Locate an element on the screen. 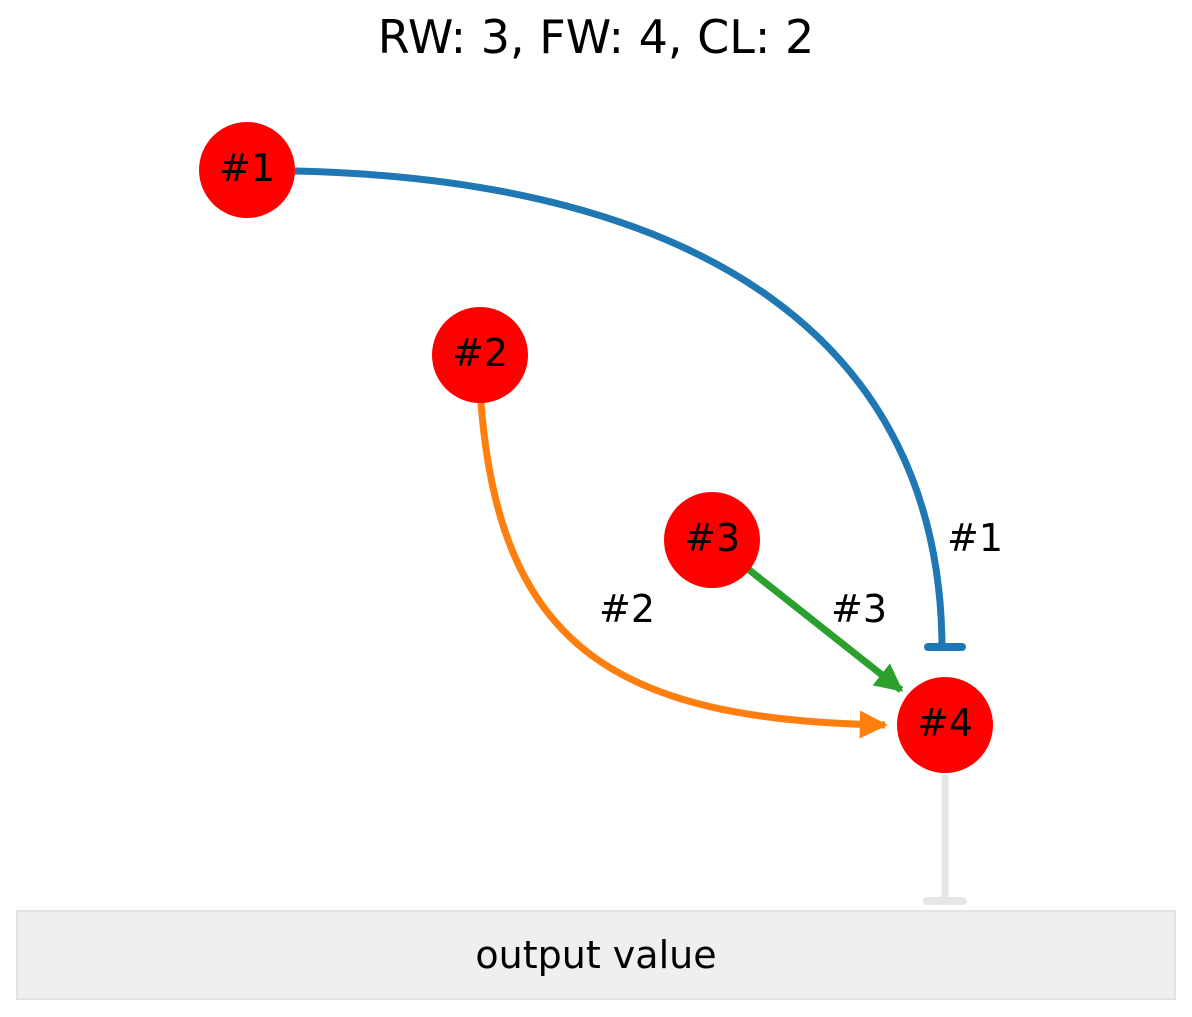 The width and height of the screenshot is (1192, 1017). node-3-label: #3 is located at coordinates (712, 538).